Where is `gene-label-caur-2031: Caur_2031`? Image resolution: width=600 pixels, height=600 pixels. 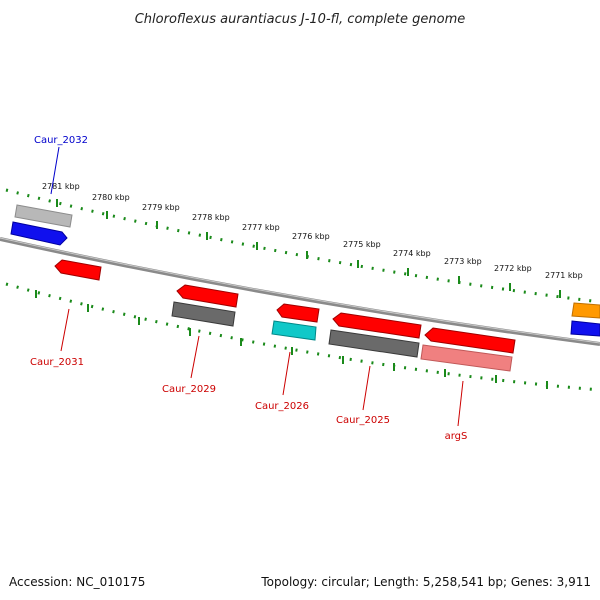
gene-label-caur-2031: Caur_2031 is located at coordinates (57, 362).